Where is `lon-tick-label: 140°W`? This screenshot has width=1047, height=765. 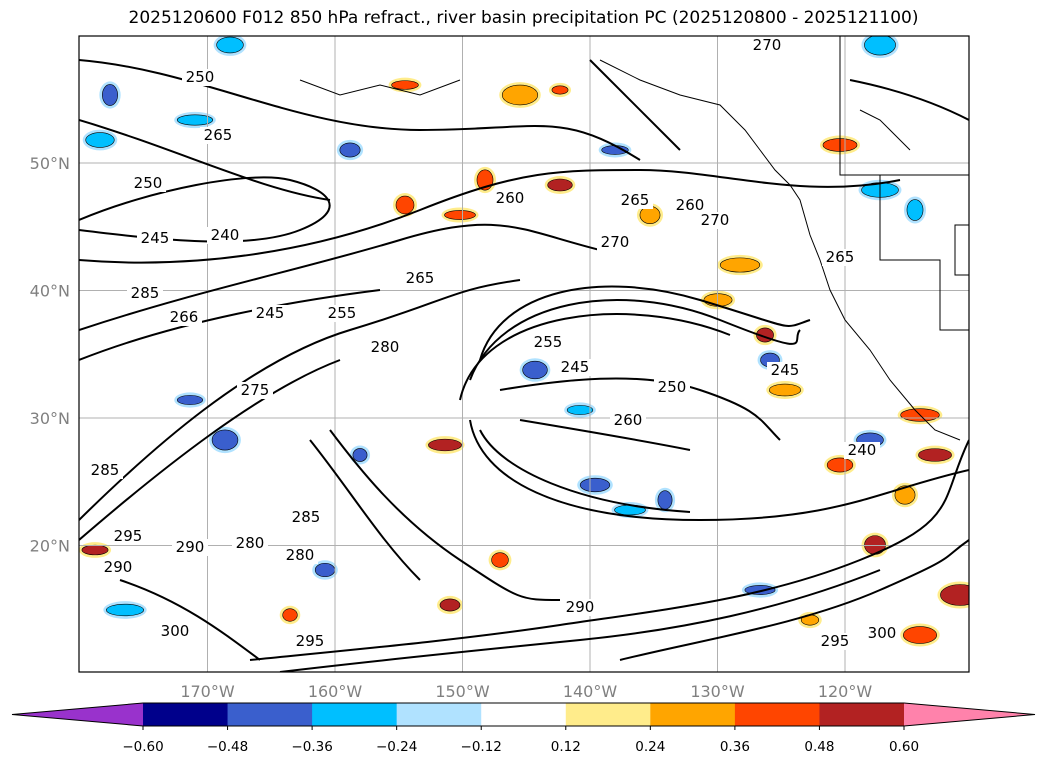
lon-tick-label: 140°W is located at coordinates (590, 691).